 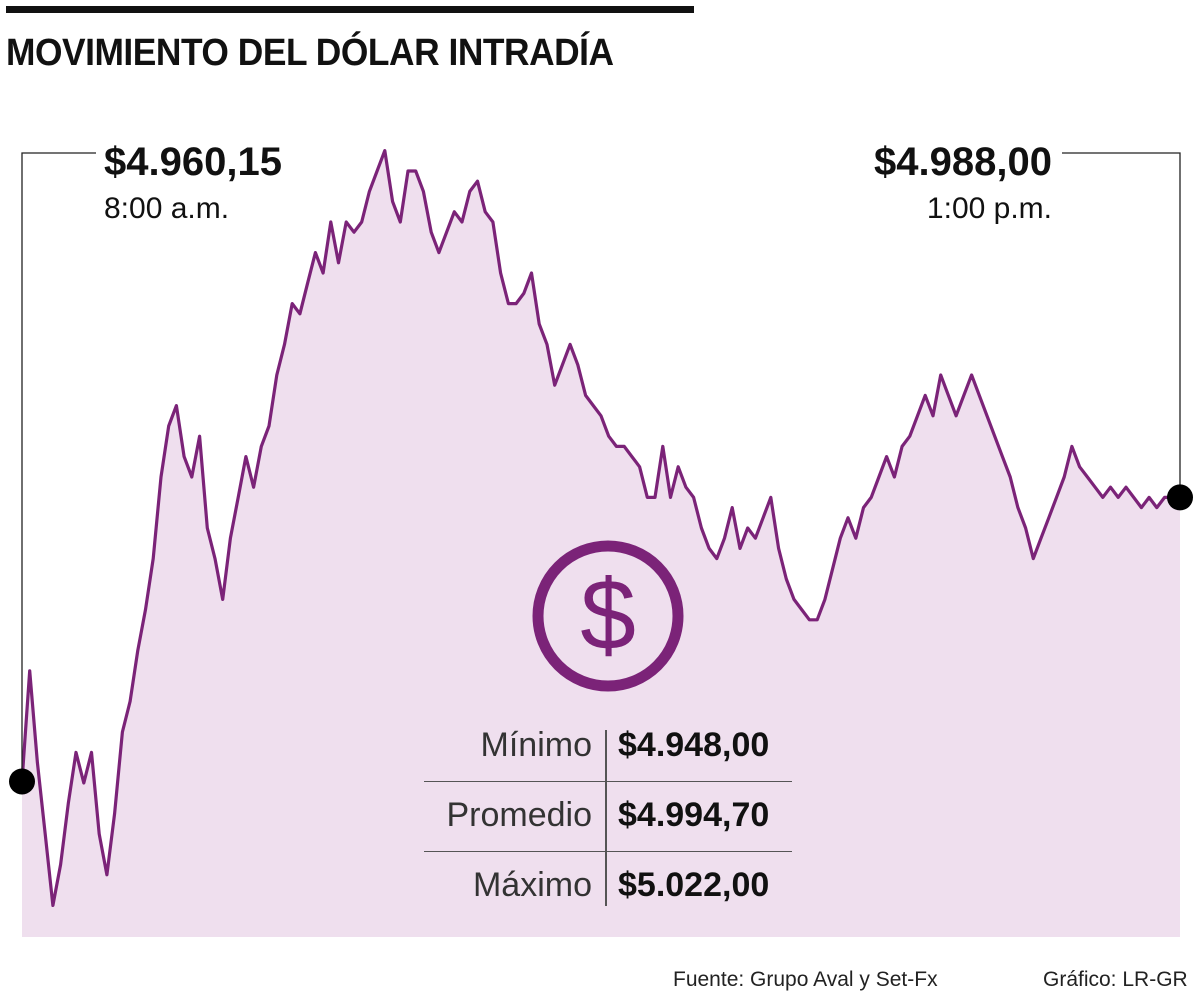 I want to click on stat-label: Mínimo, so click(x=536, y=745).